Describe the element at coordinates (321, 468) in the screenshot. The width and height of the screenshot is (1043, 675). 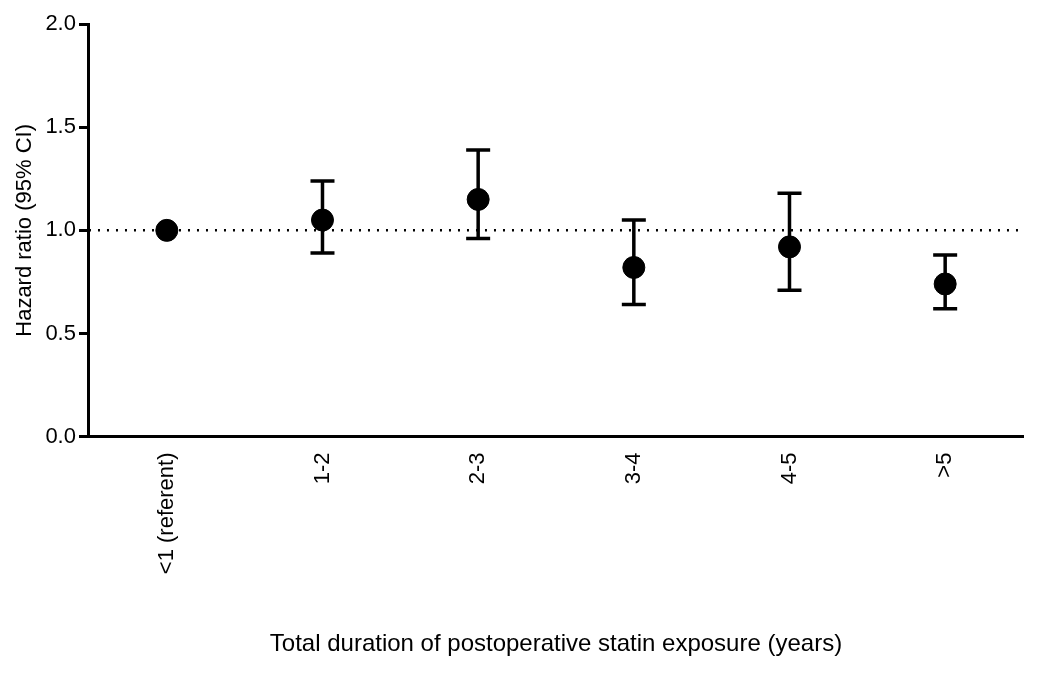
I see `x-tick-label: 1-2` at that location.